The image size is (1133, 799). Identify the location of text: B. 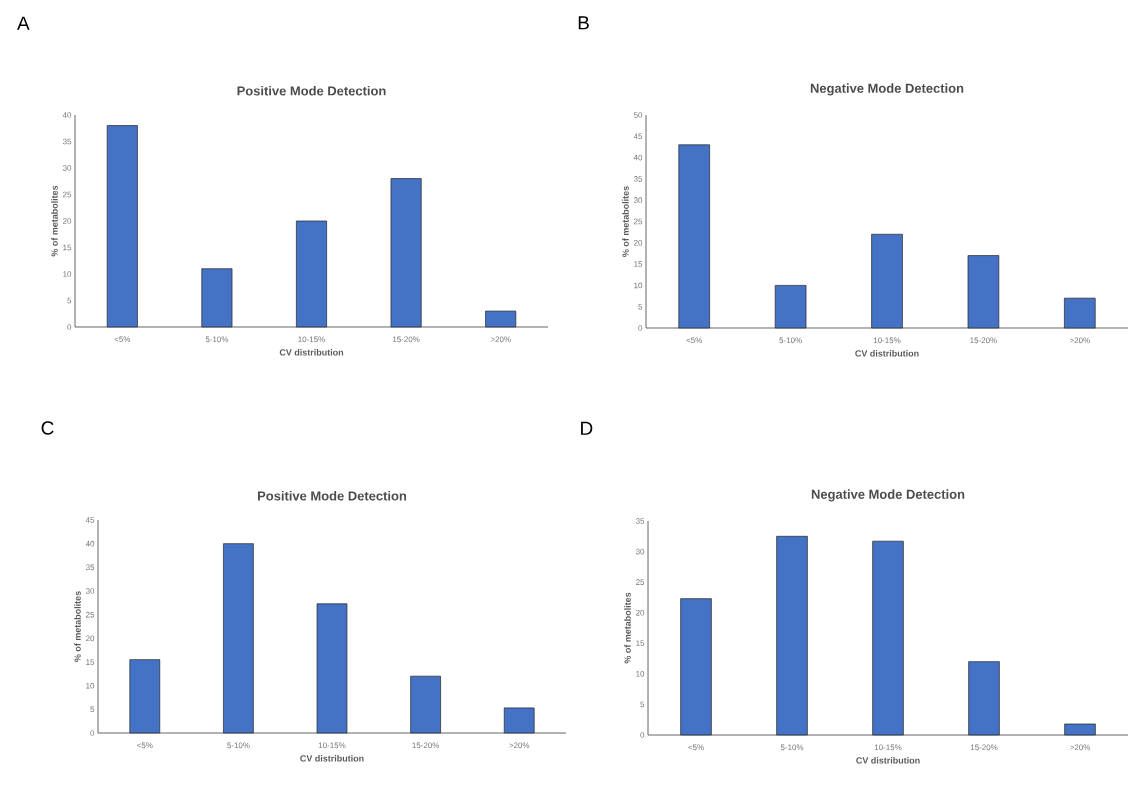
(583, 23).